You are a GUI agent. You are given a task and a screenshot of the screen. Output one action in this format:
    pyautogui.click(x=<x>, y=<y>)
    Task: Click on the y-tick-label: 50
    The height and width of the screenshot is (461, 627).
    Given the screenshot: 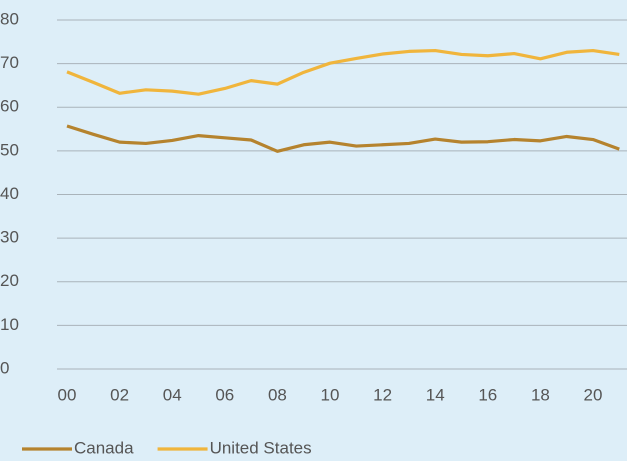 What is the action you would take?
    pyautogui.click(x=9, y=149)
    